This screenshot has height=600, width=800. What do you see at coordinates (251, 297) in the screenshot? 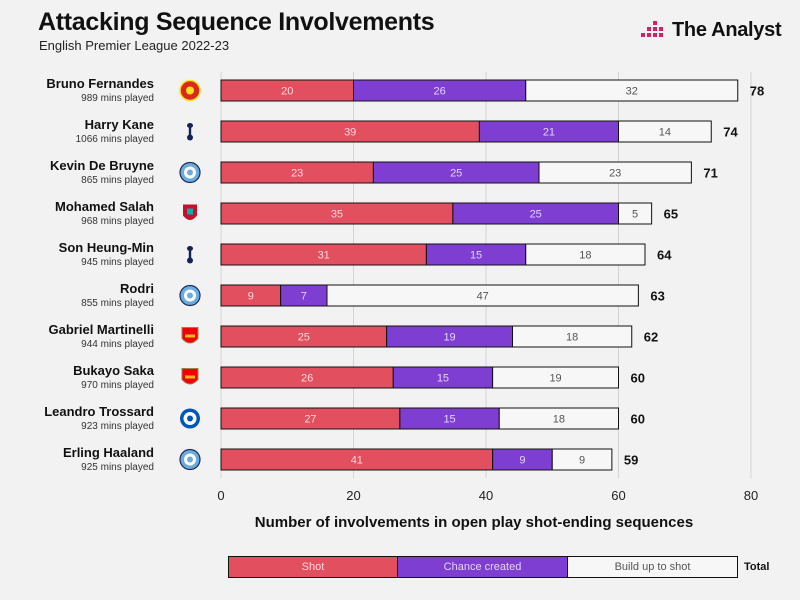
I see `bar-label-shot: 9` at bounding box center [251, 297].